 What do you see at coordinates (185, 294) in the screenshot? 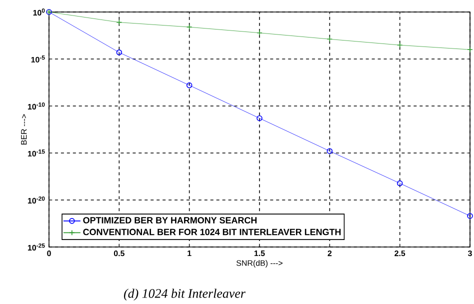
I see `text: (d) 1024 bit Interleaver` at bounding box center [185, 294].